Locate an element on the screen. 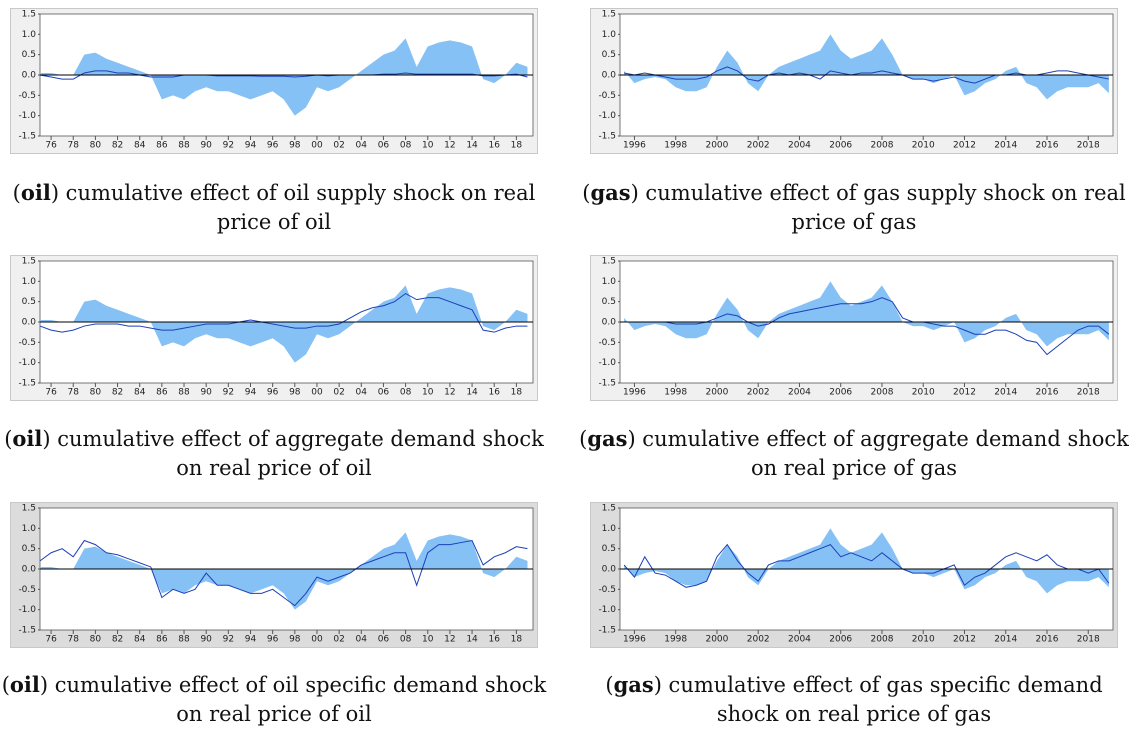  x-tick-label: 98 is located at coordinates (295, 146).